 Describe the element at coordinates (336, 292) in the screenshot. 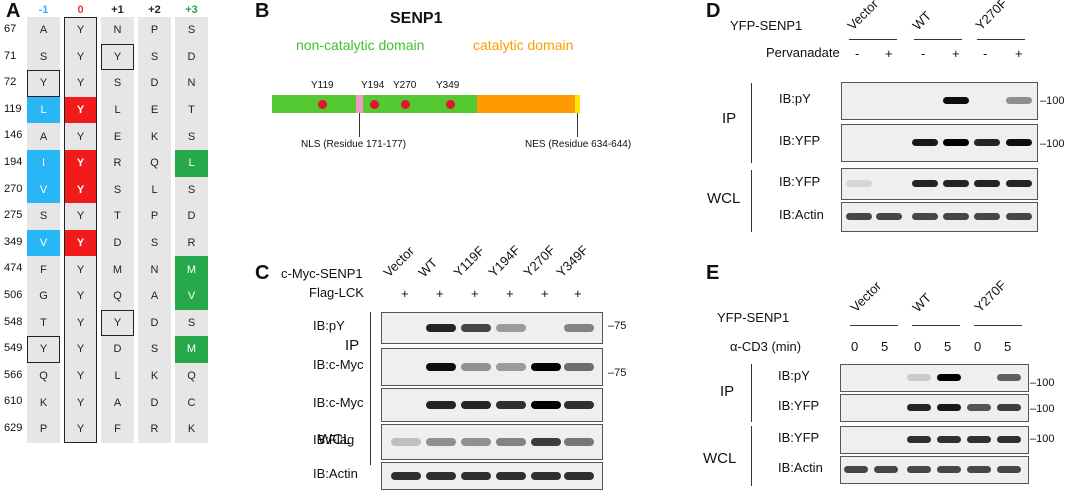

I see `c-cotransfect-label: Flag-LCK` at that location.